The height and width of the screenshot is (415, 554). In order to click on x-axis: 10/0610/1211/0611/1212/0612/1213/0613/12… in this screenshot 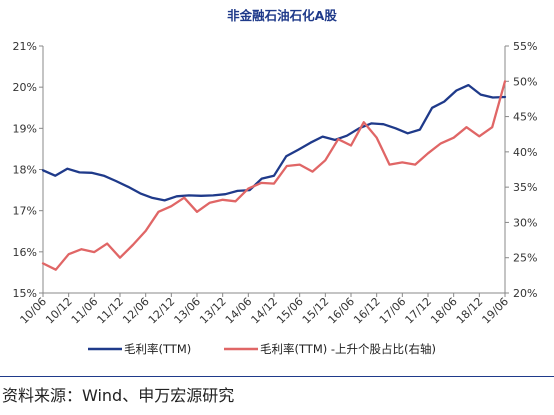, I will do `click(265, 310)`.